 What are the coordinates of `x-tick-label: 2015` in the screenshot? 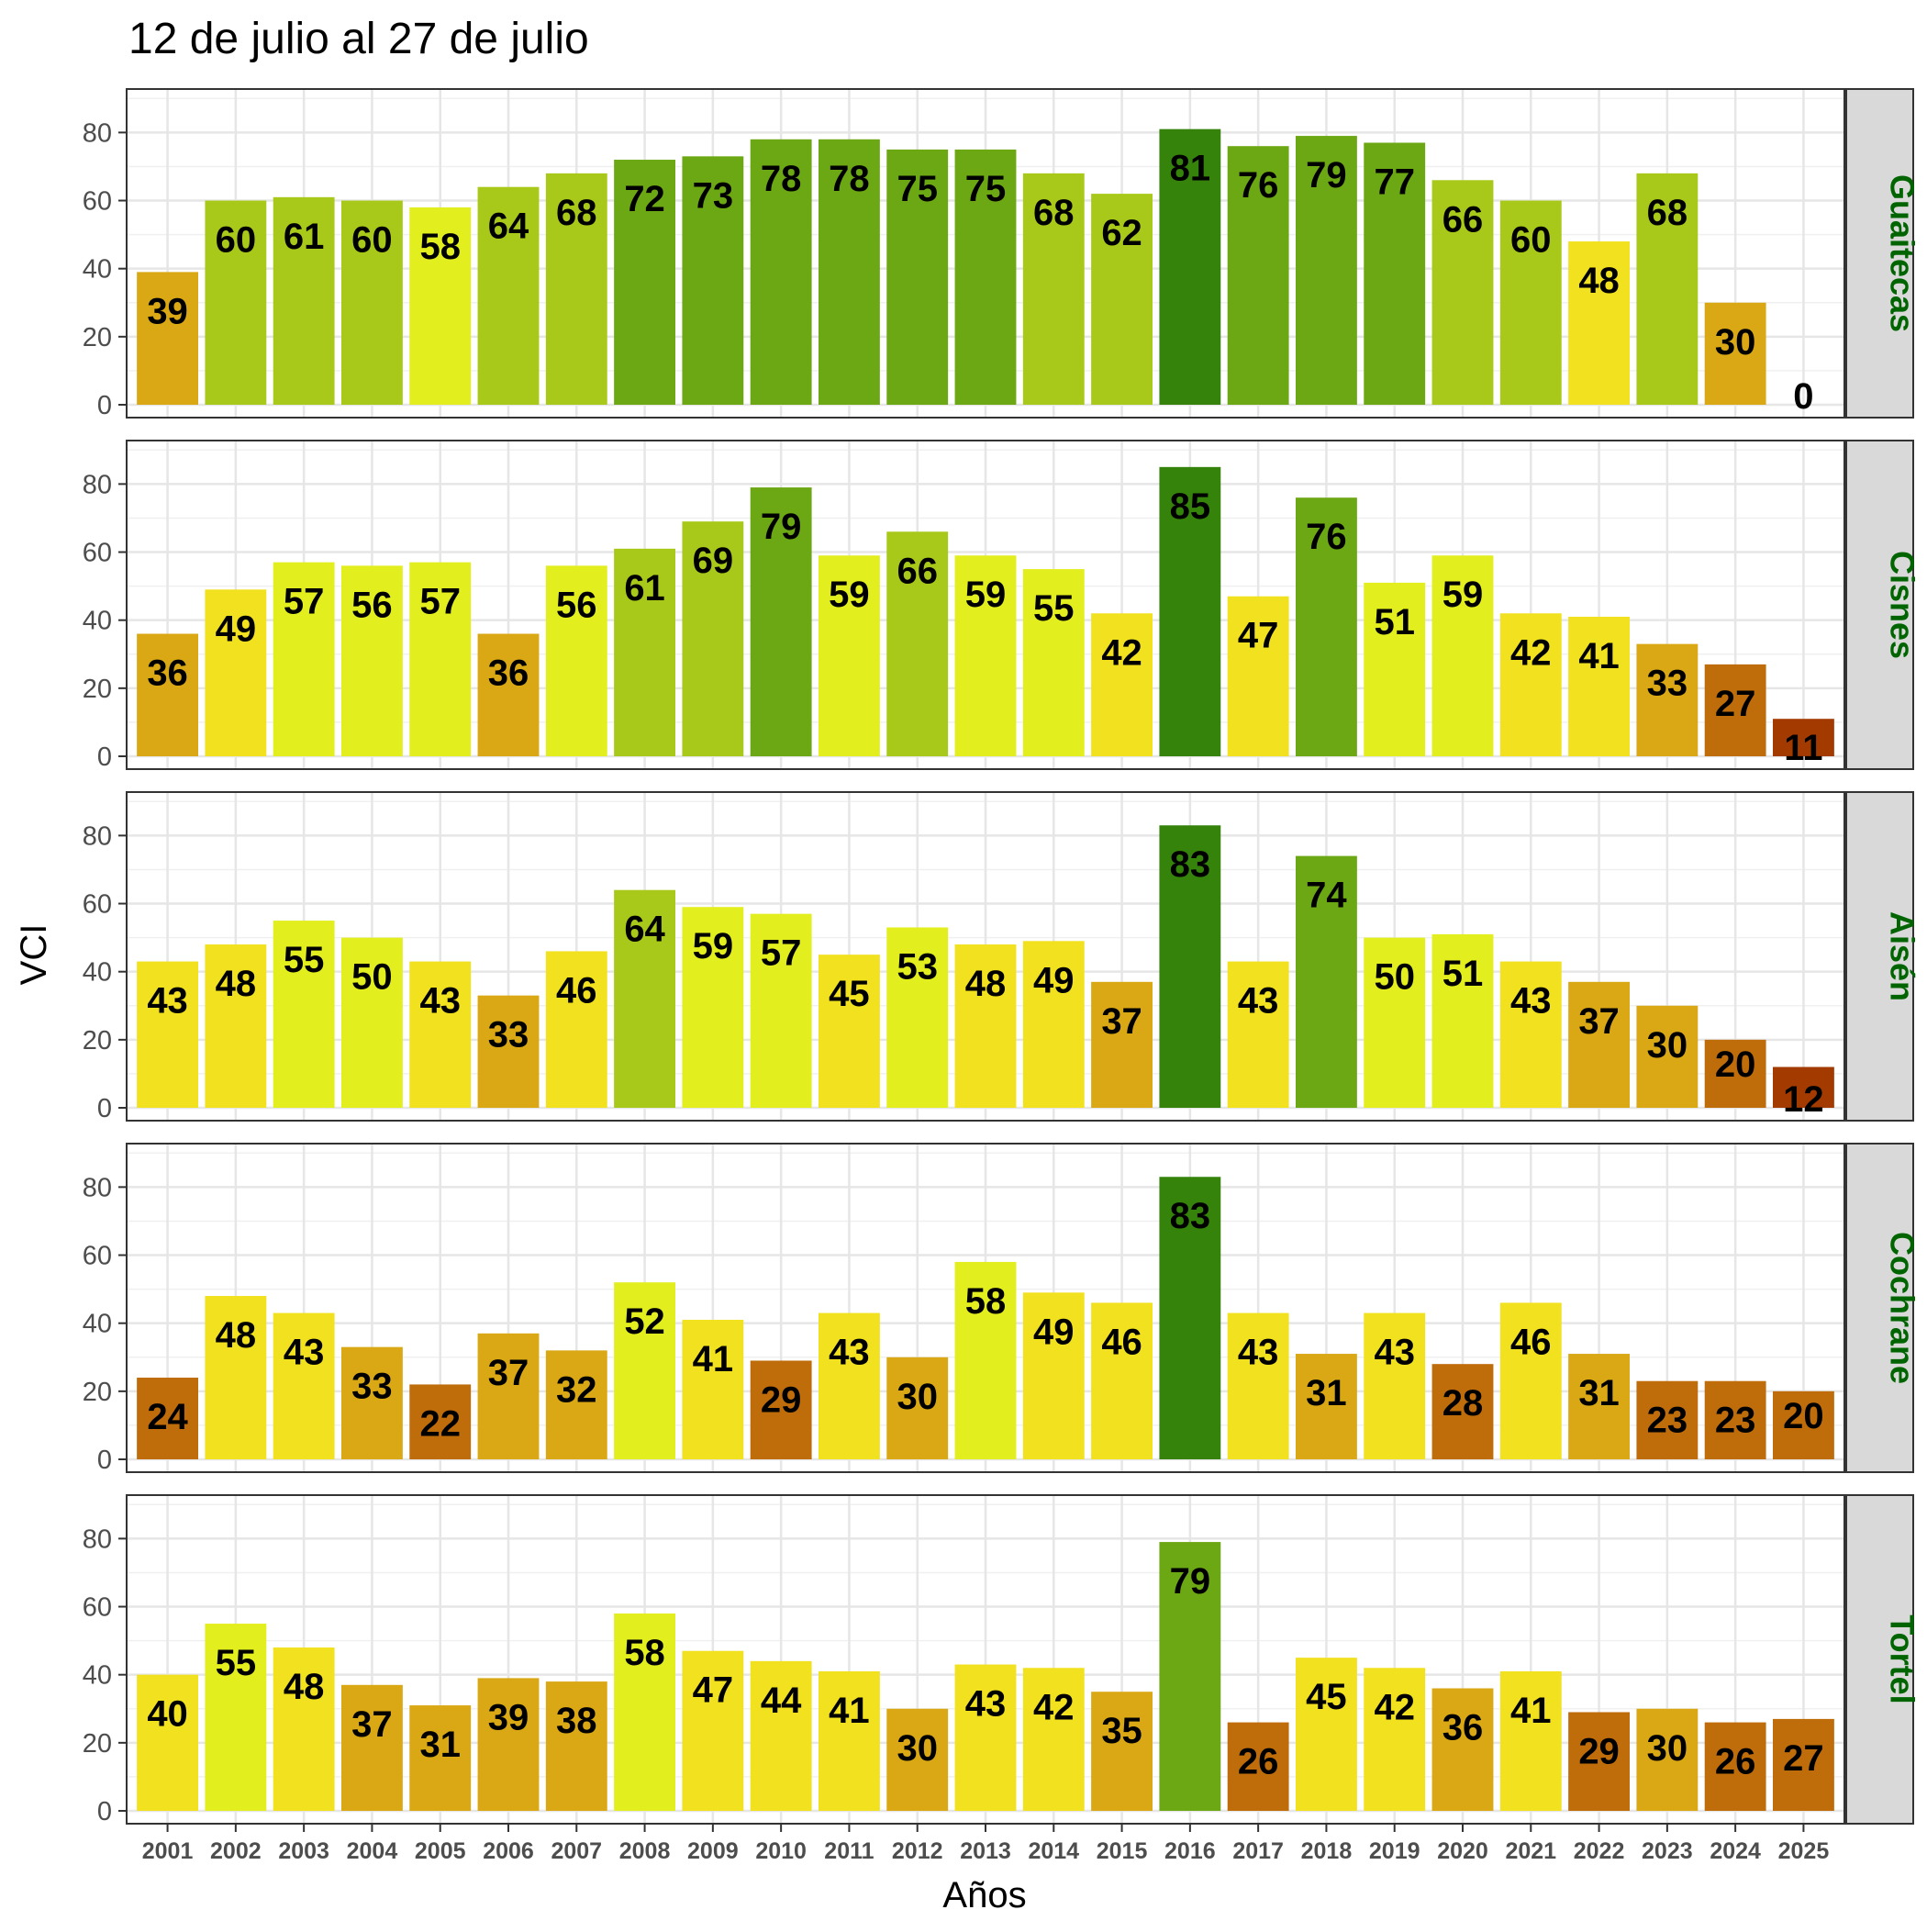 It's located at (1122, 1851).